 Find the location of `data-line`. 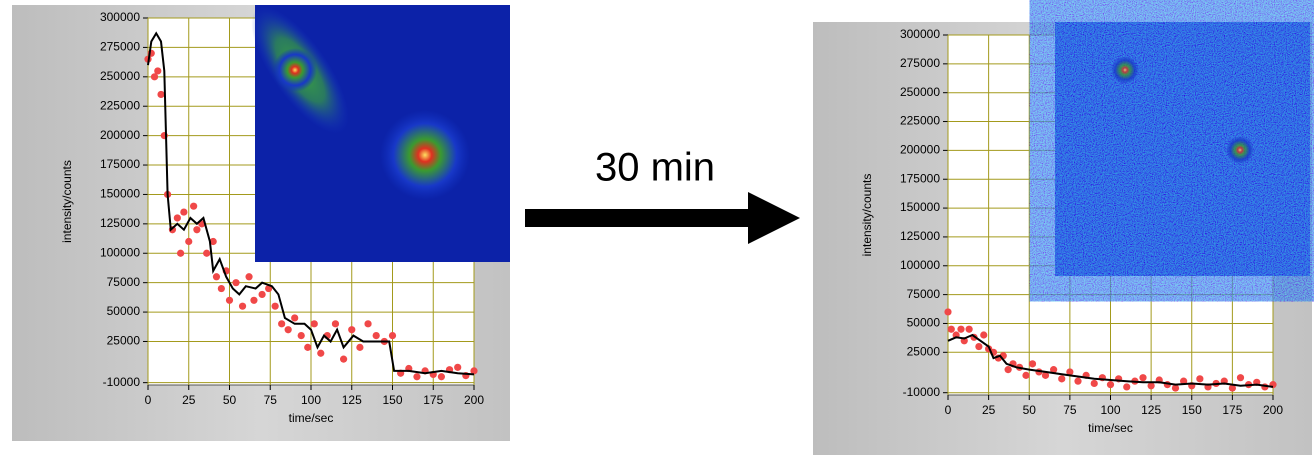

data-line is located at coordinates (1110, 360).